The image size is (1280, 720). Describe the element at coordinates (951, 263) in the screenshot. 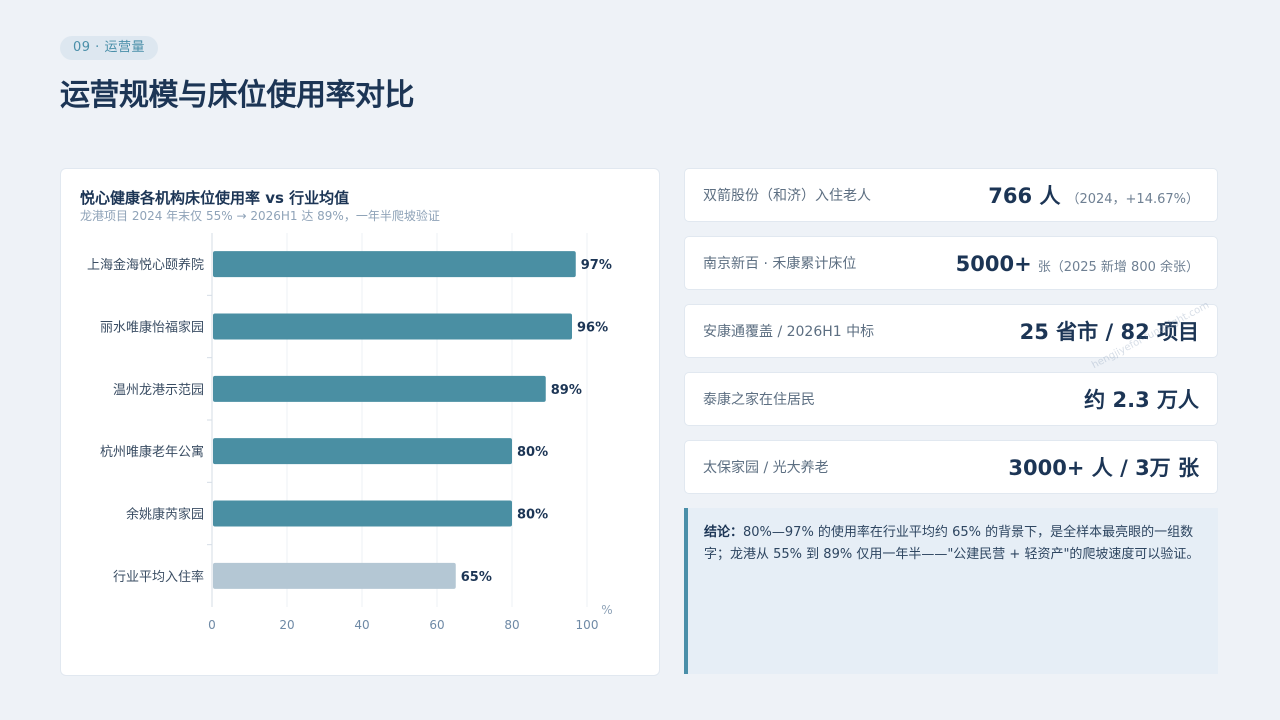

I see `stat-card-nanjing: 南京新百 · 禾康累计床位 5000+ 张（2025 新增 800 余张）` at that location.